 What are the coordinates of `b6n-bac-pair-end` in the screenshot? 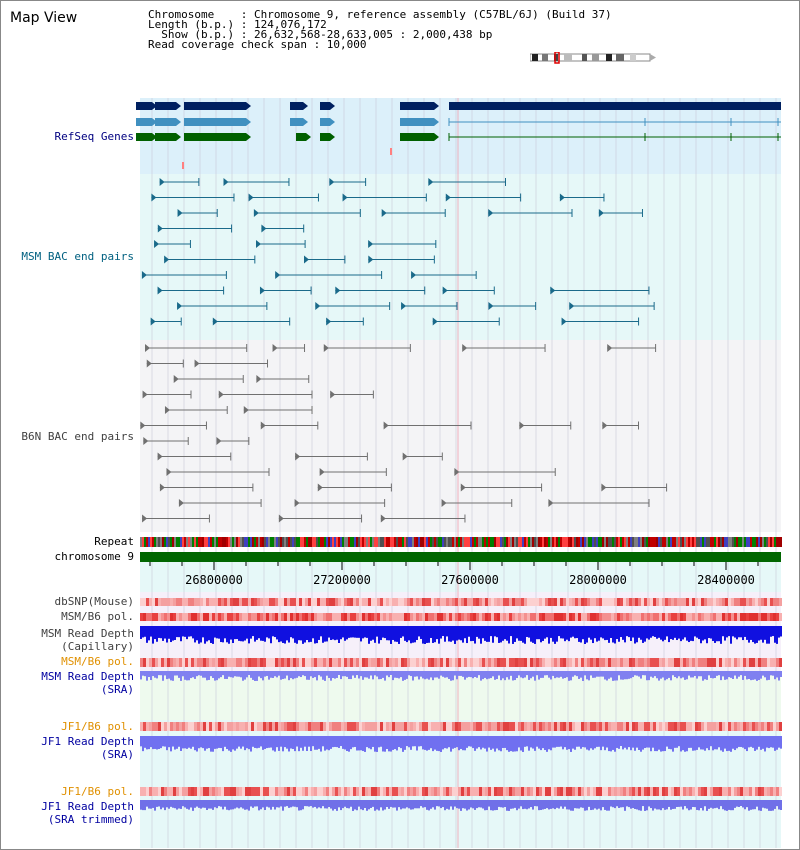 It's located at (160, 456).